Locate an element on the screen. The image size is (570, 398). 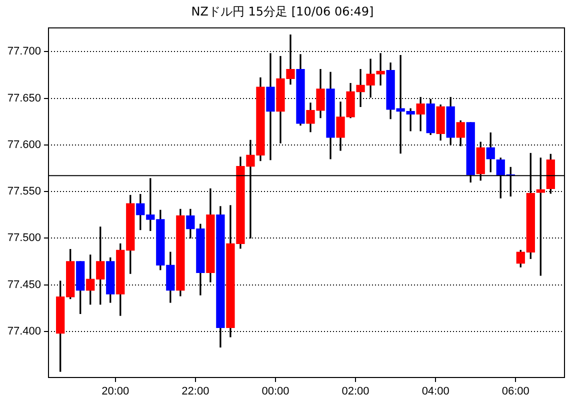
x-tick-label: 22:00 is located at coordinates (196, 392).